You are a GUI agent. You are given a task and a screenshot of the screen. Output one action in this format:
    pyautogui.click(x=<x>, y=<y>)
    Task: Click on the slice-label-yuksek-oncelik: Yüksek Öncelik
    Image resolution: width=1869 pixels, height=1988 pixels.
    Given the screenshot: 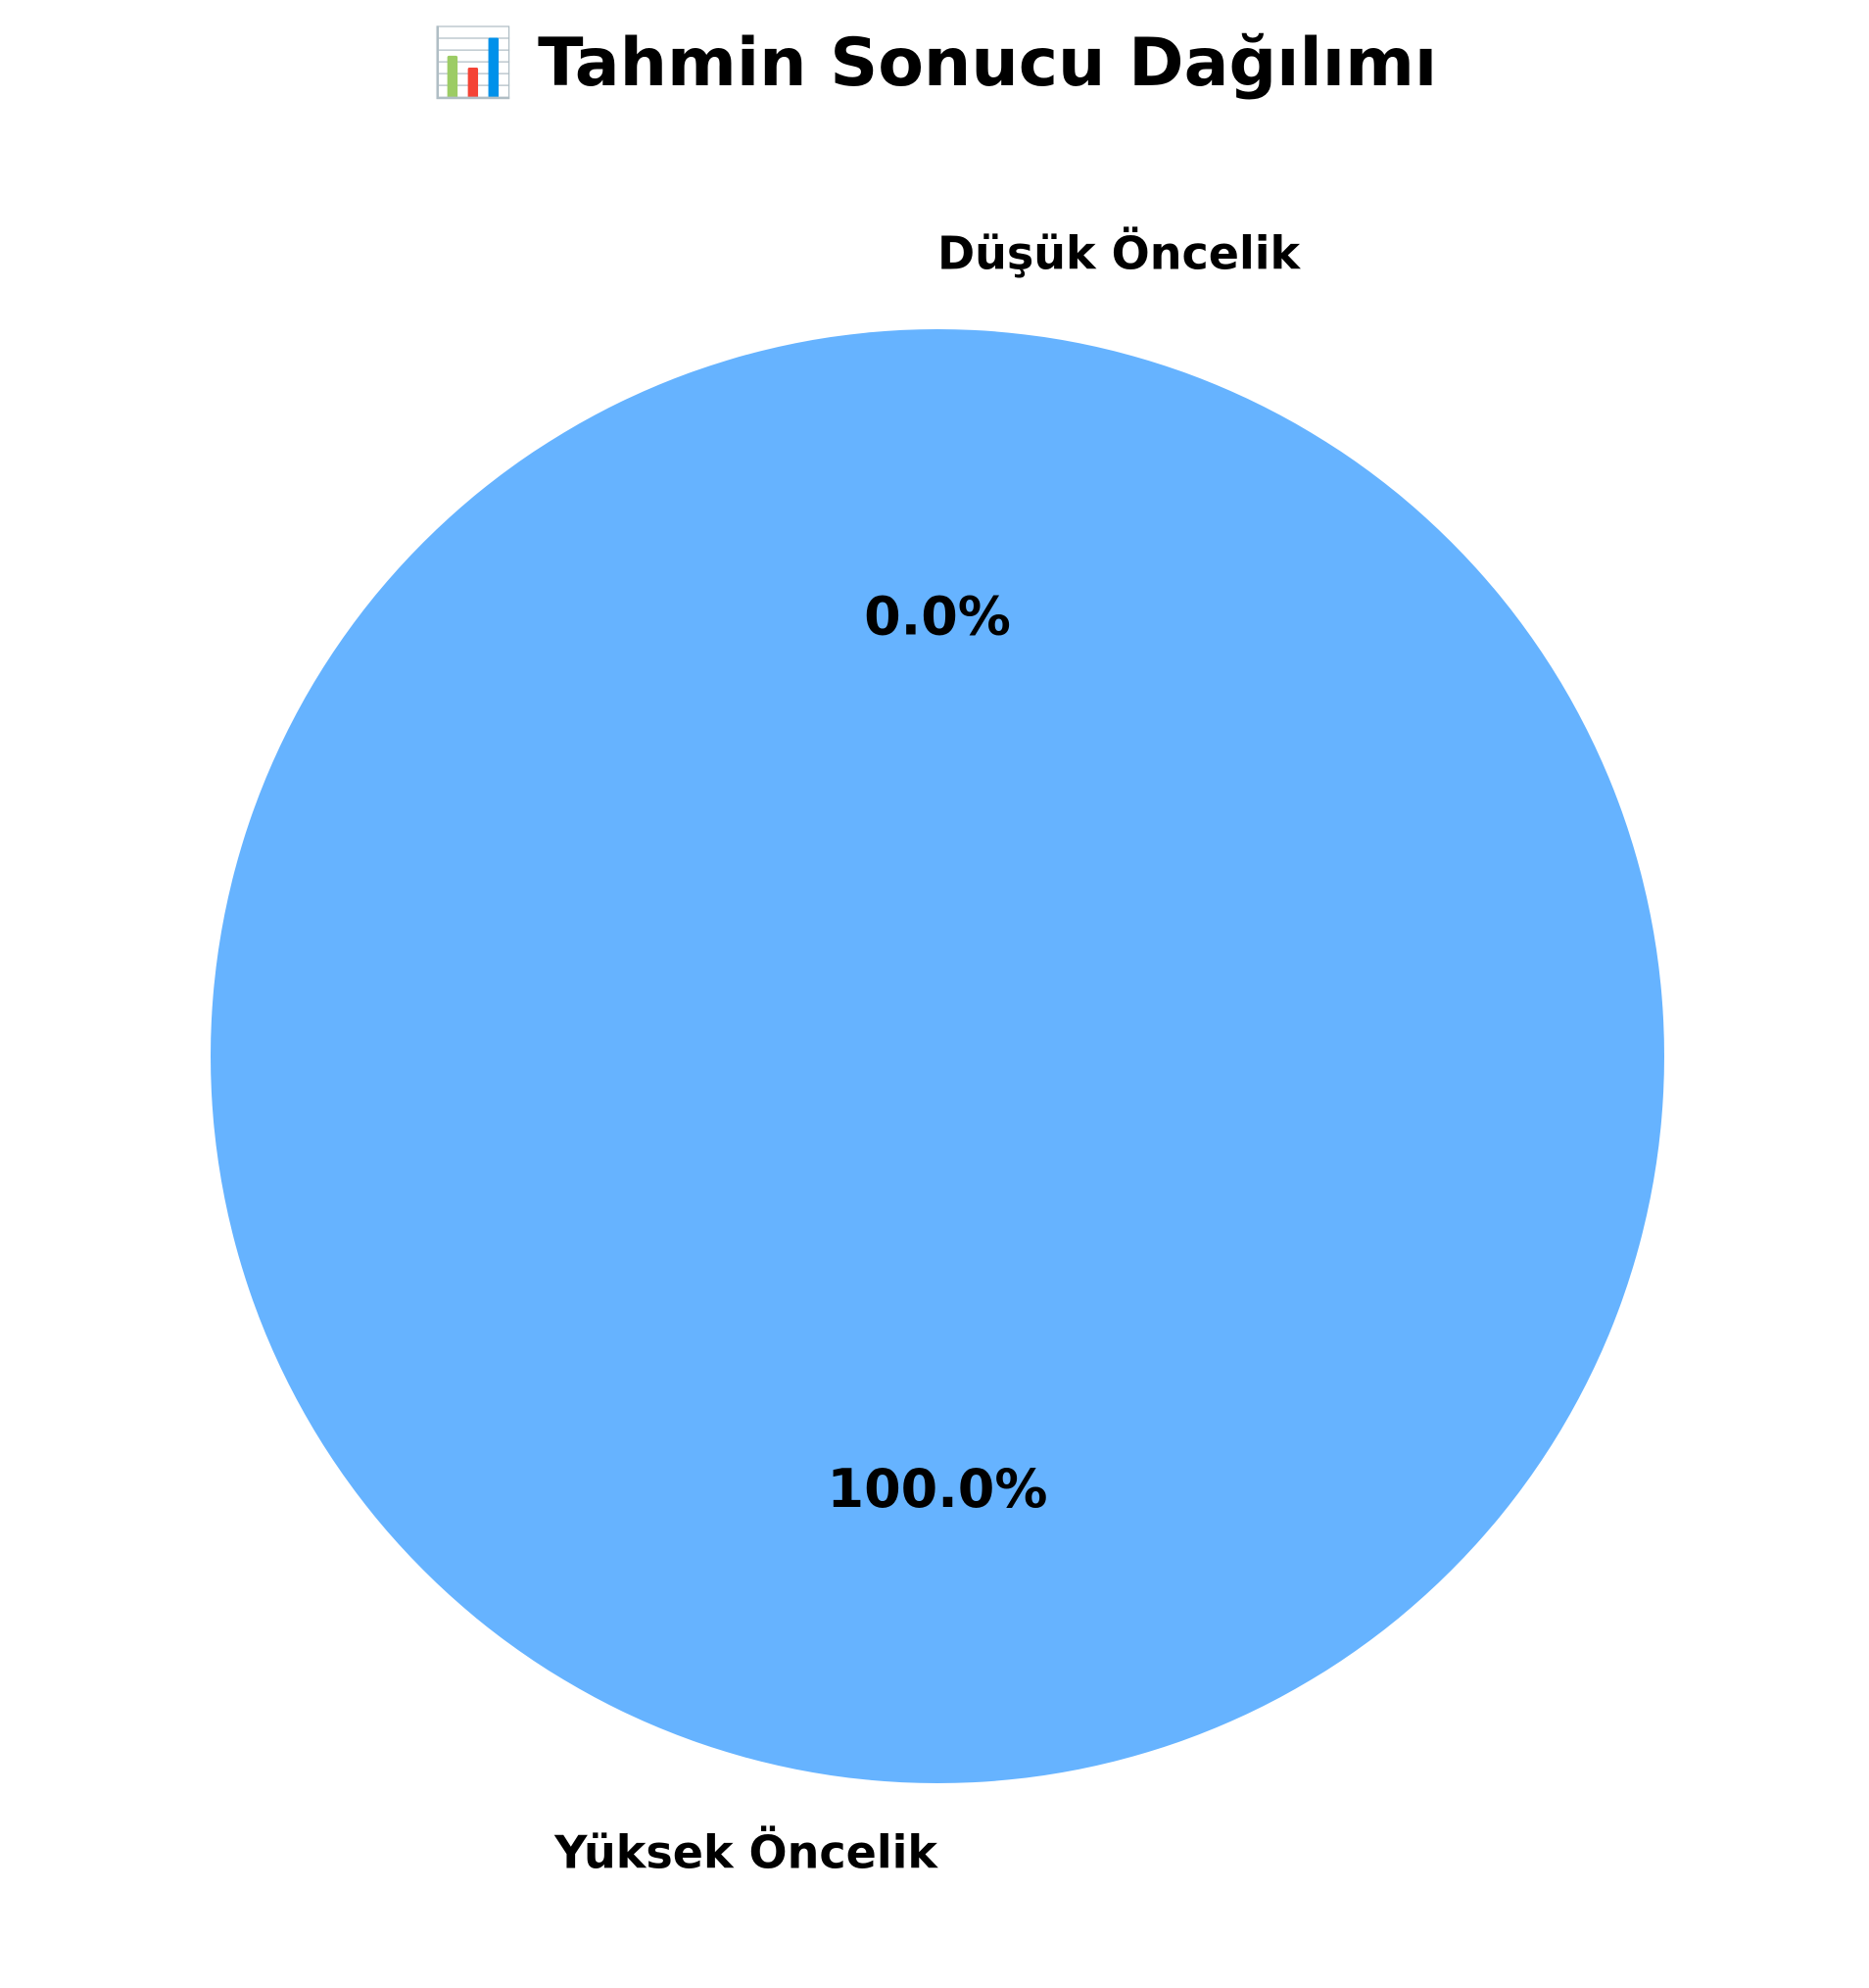 What is the action you would take?
    pyautogui.click(x=745, y=1852)
    